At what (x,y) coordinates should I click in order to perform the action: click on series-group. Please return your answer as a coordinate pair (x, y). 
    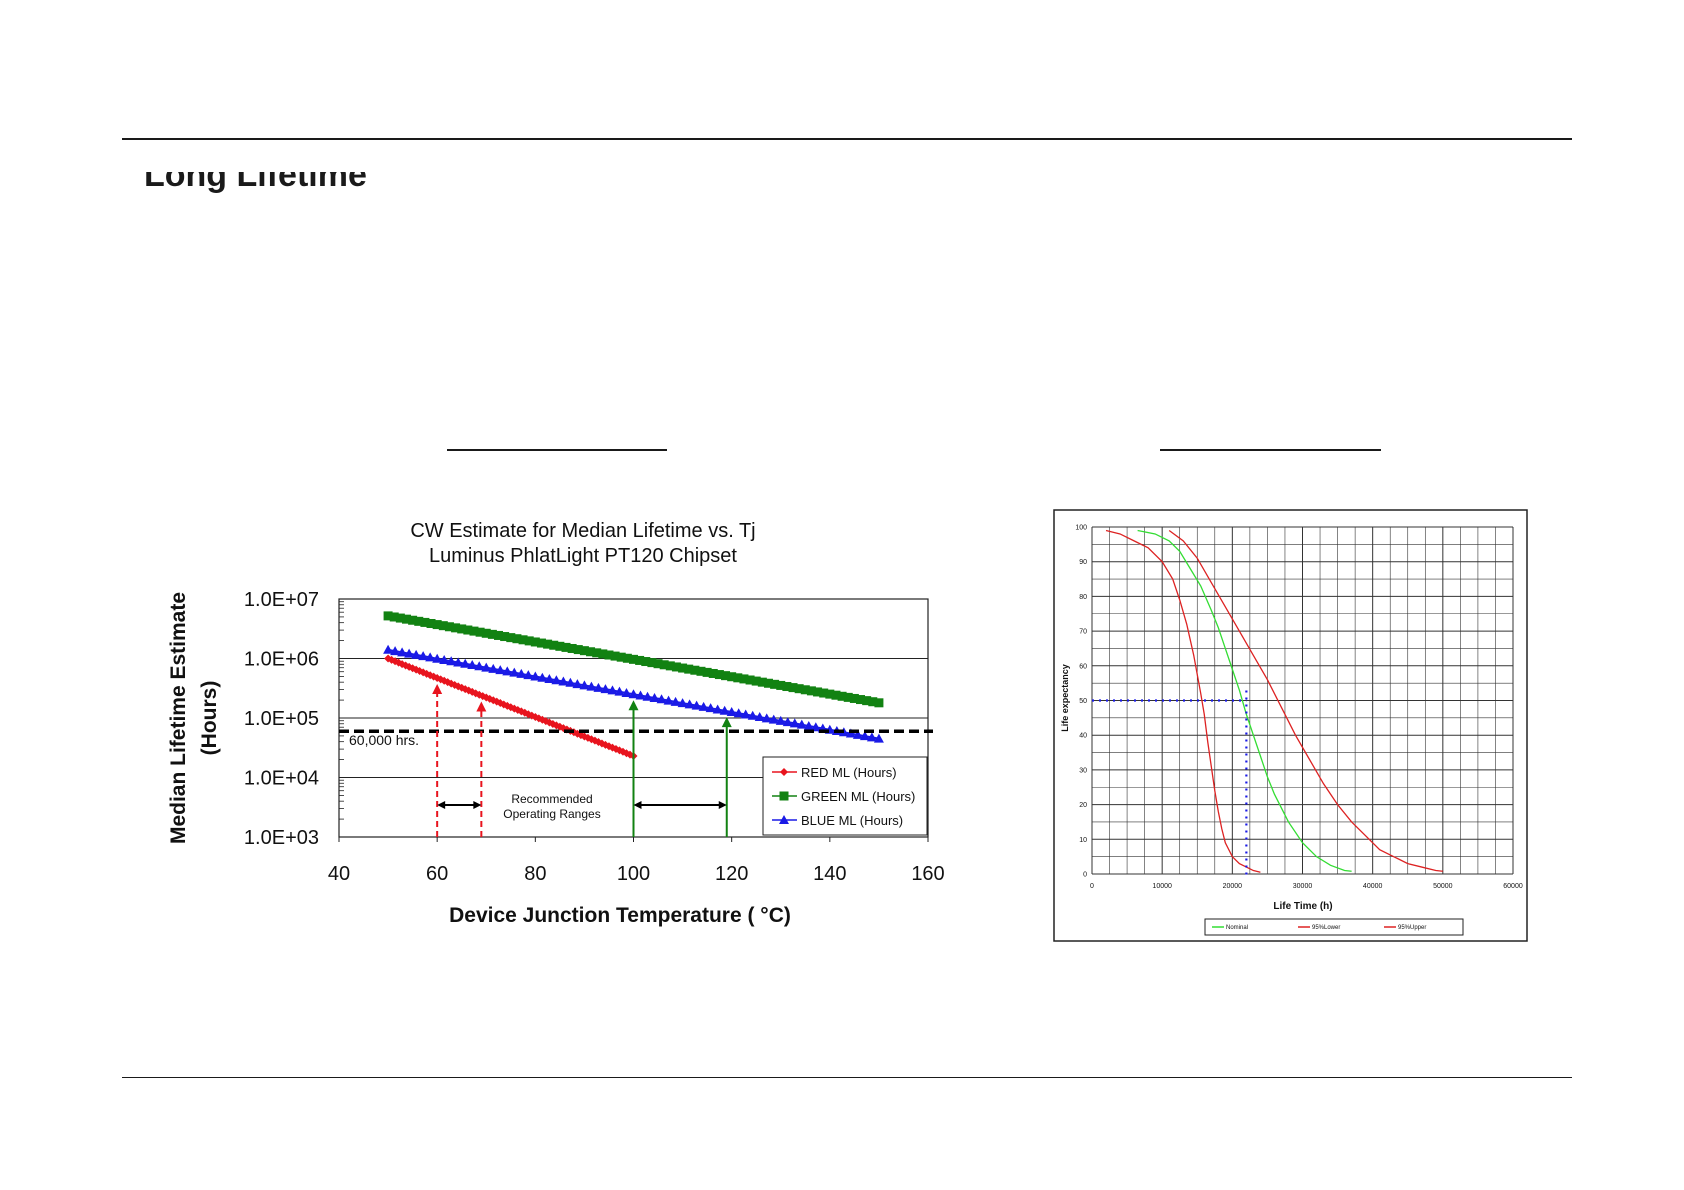
    Looking at the image, I should click on (1274, 701).